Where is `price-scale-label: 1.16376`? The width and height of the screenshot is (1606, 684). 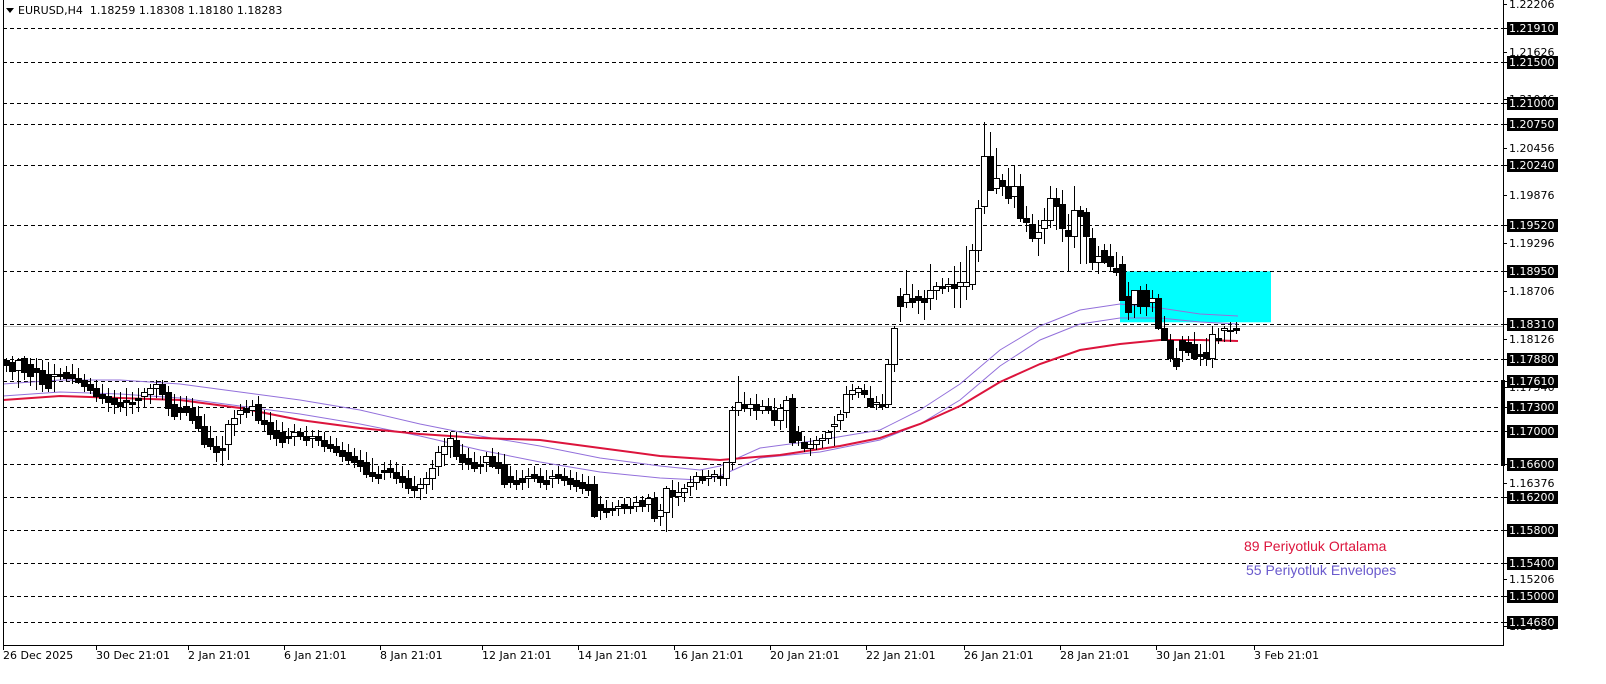
price-scale-label: 1.16376 is located at coordinates (1532, 483).